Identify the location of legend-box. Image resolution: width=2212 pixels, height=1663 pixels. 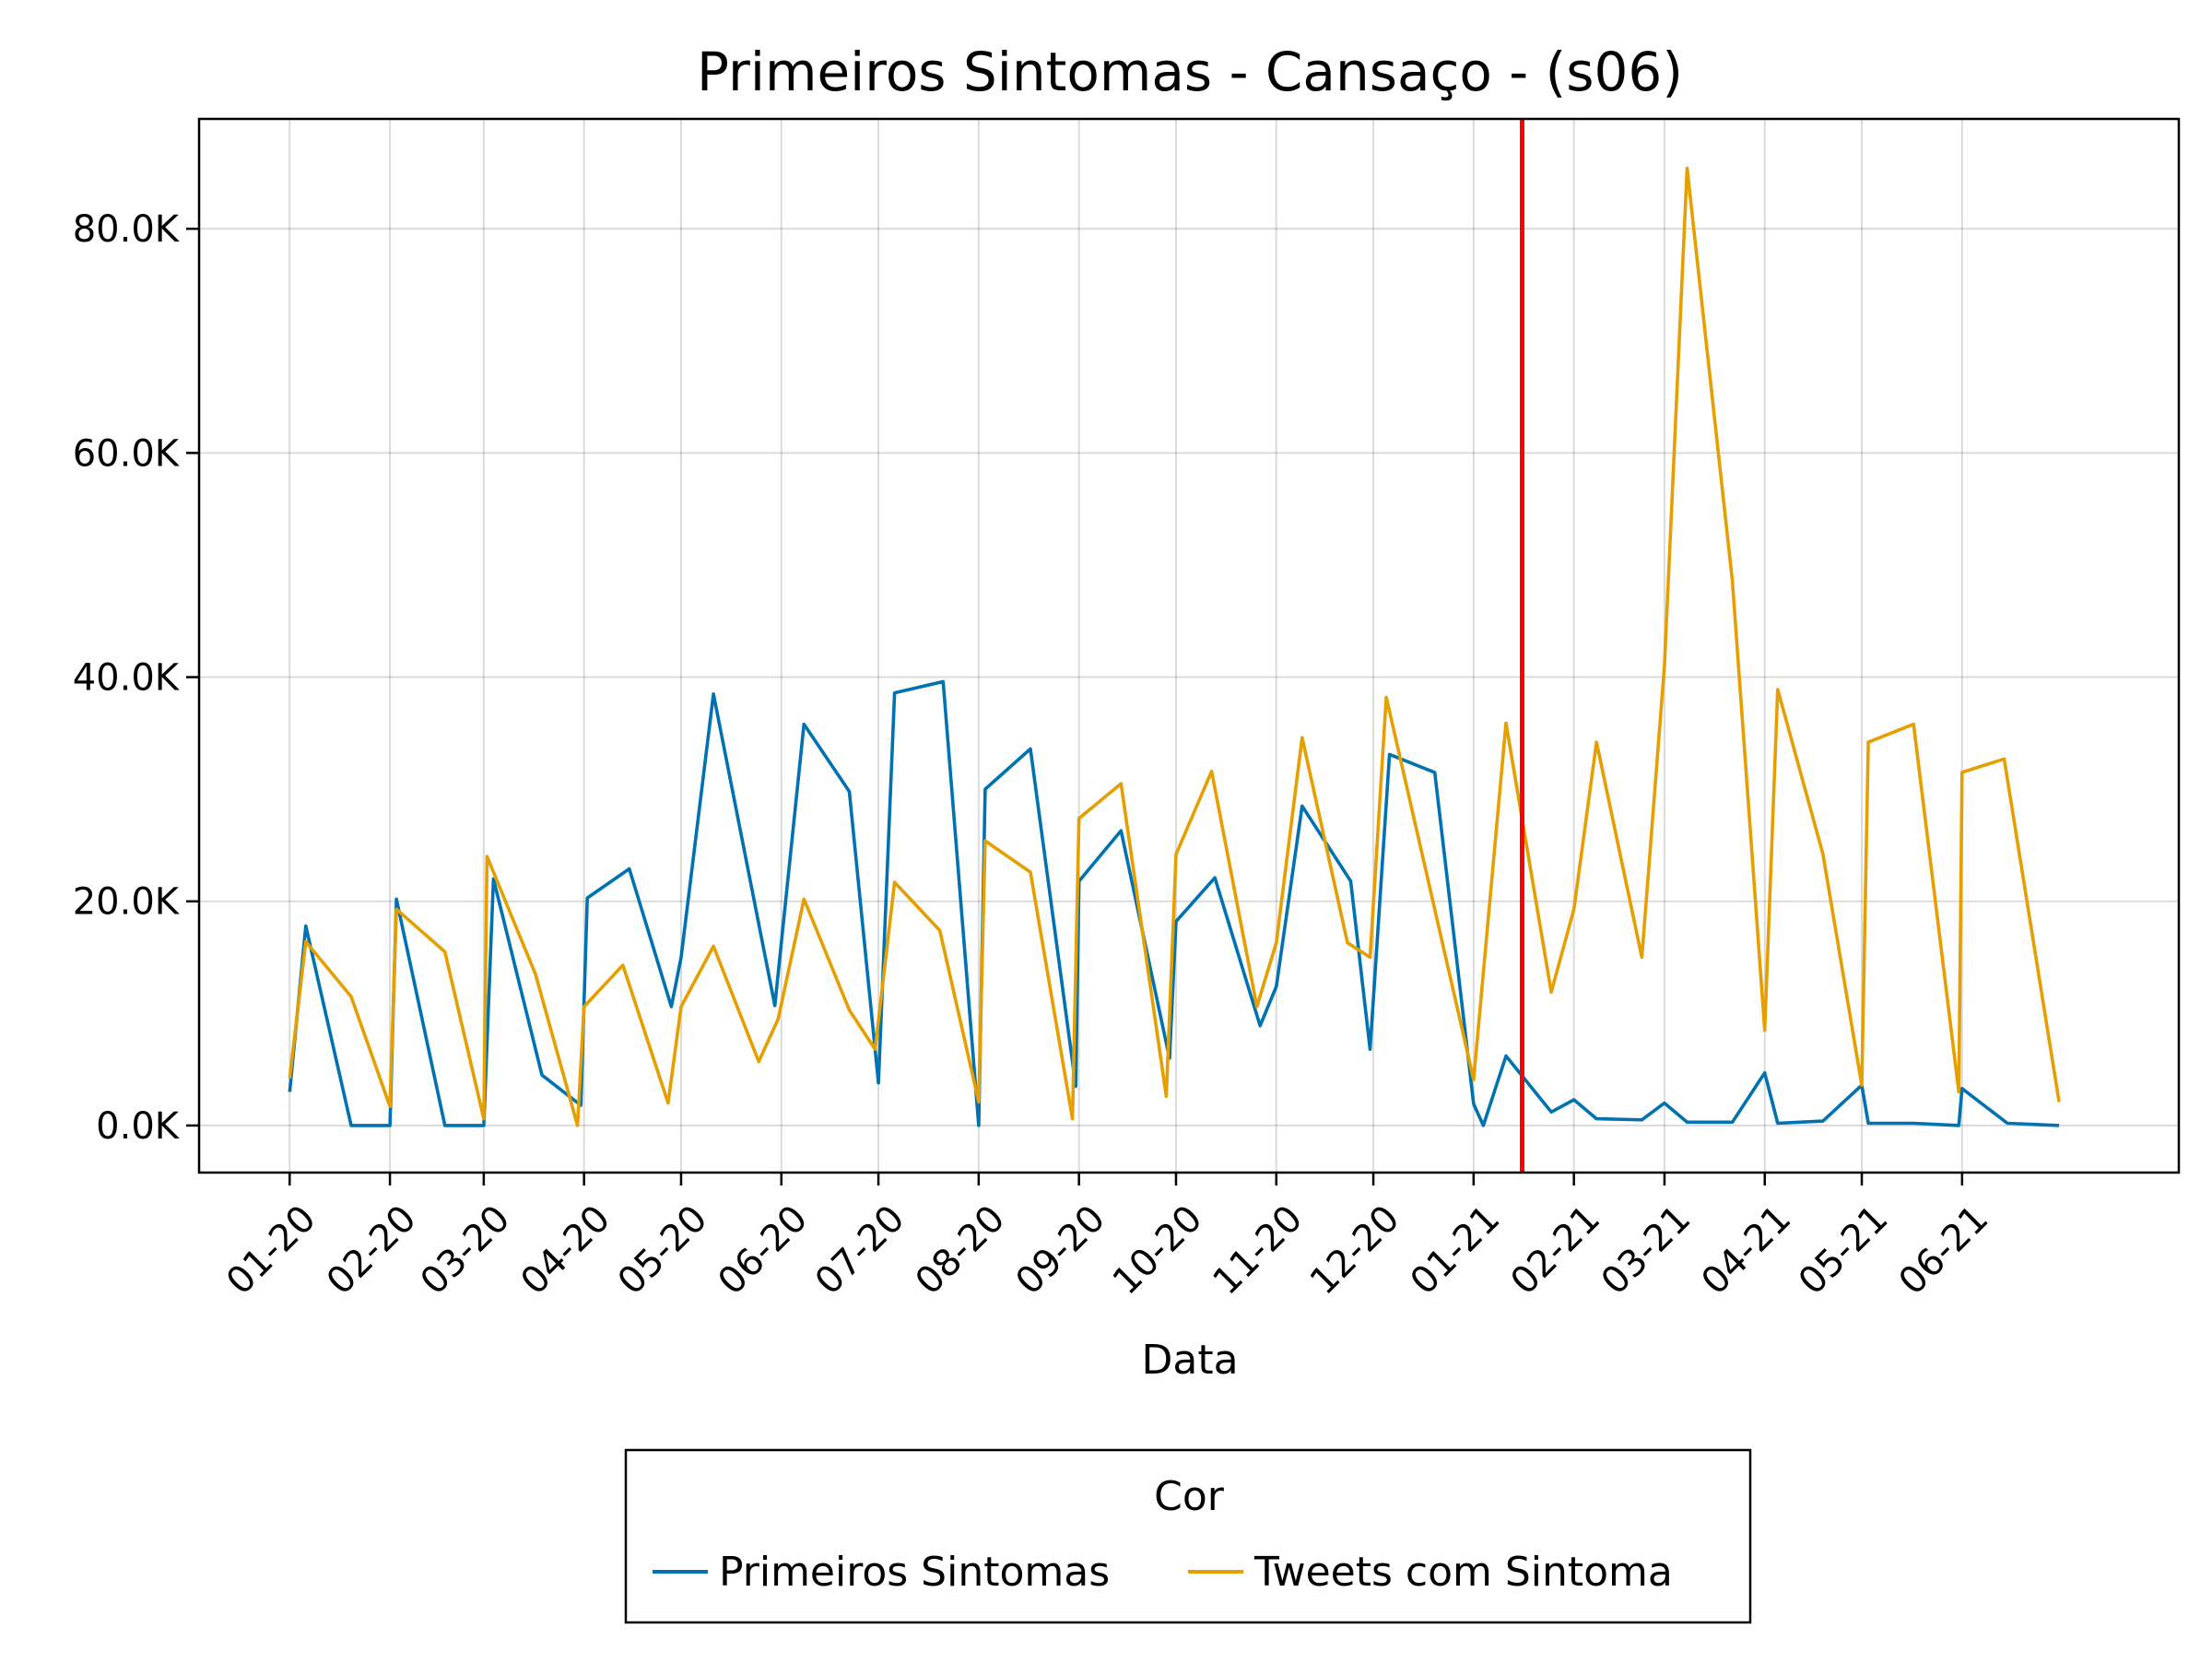
(1188, 1536).